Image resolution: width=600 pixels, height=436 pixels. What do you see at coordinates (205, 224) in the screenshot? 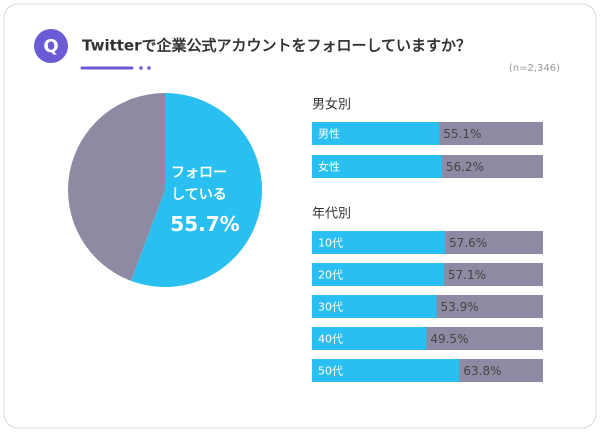
I see `pie-value-label: 55.7%` at bounding box center [205, 224].